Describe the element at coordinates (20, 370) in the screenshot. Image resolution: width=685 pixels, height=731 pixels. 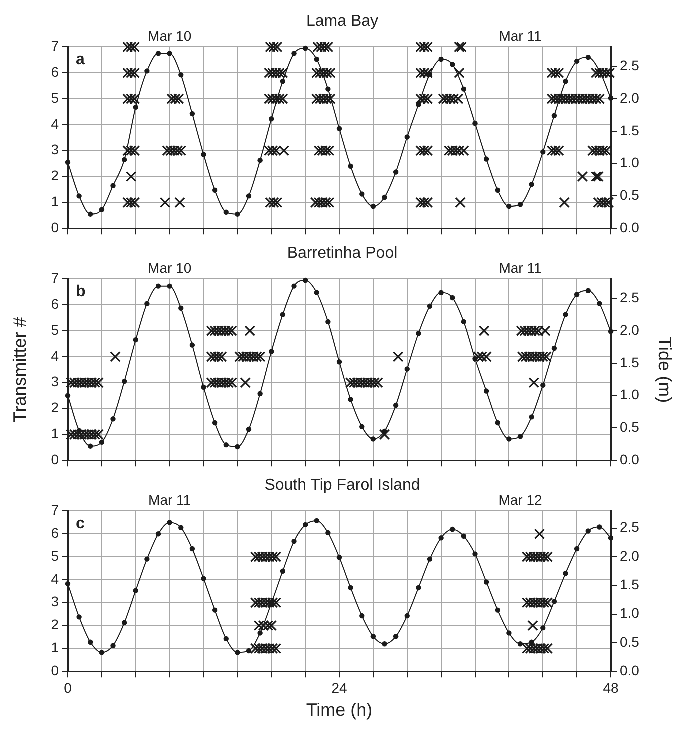
I see `y-axis-title: Transmitter #` at that location.